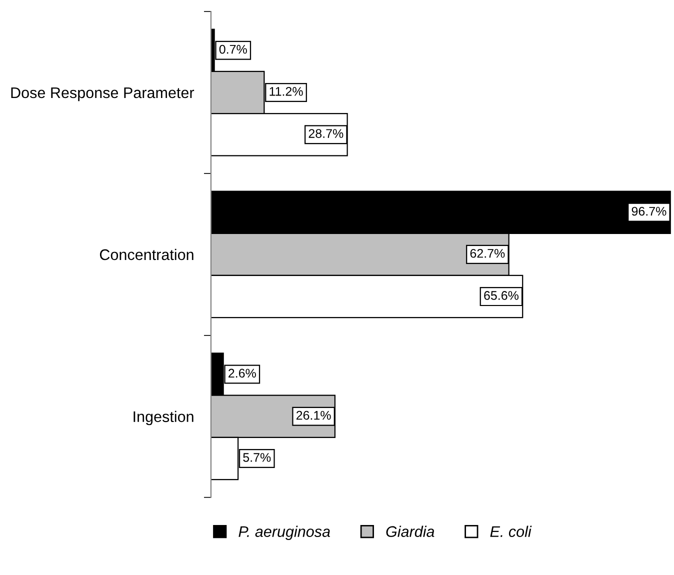 The height and width of the screenshot is (575, 674). I want to click on y-tick-label: Dose Response Parameter, so click(102, 95).